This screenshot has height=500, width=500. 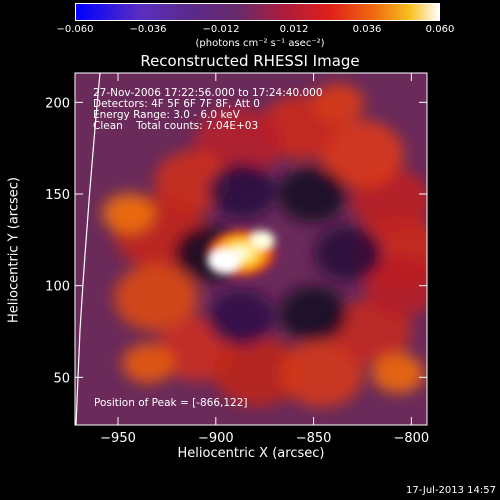 What do you see at coordinates (208, 93) in the screenshot?
I see `info-time: 27-Nov-2006 17:22:56.000 to 17:24:40.000` at bounding box center [208, 93].